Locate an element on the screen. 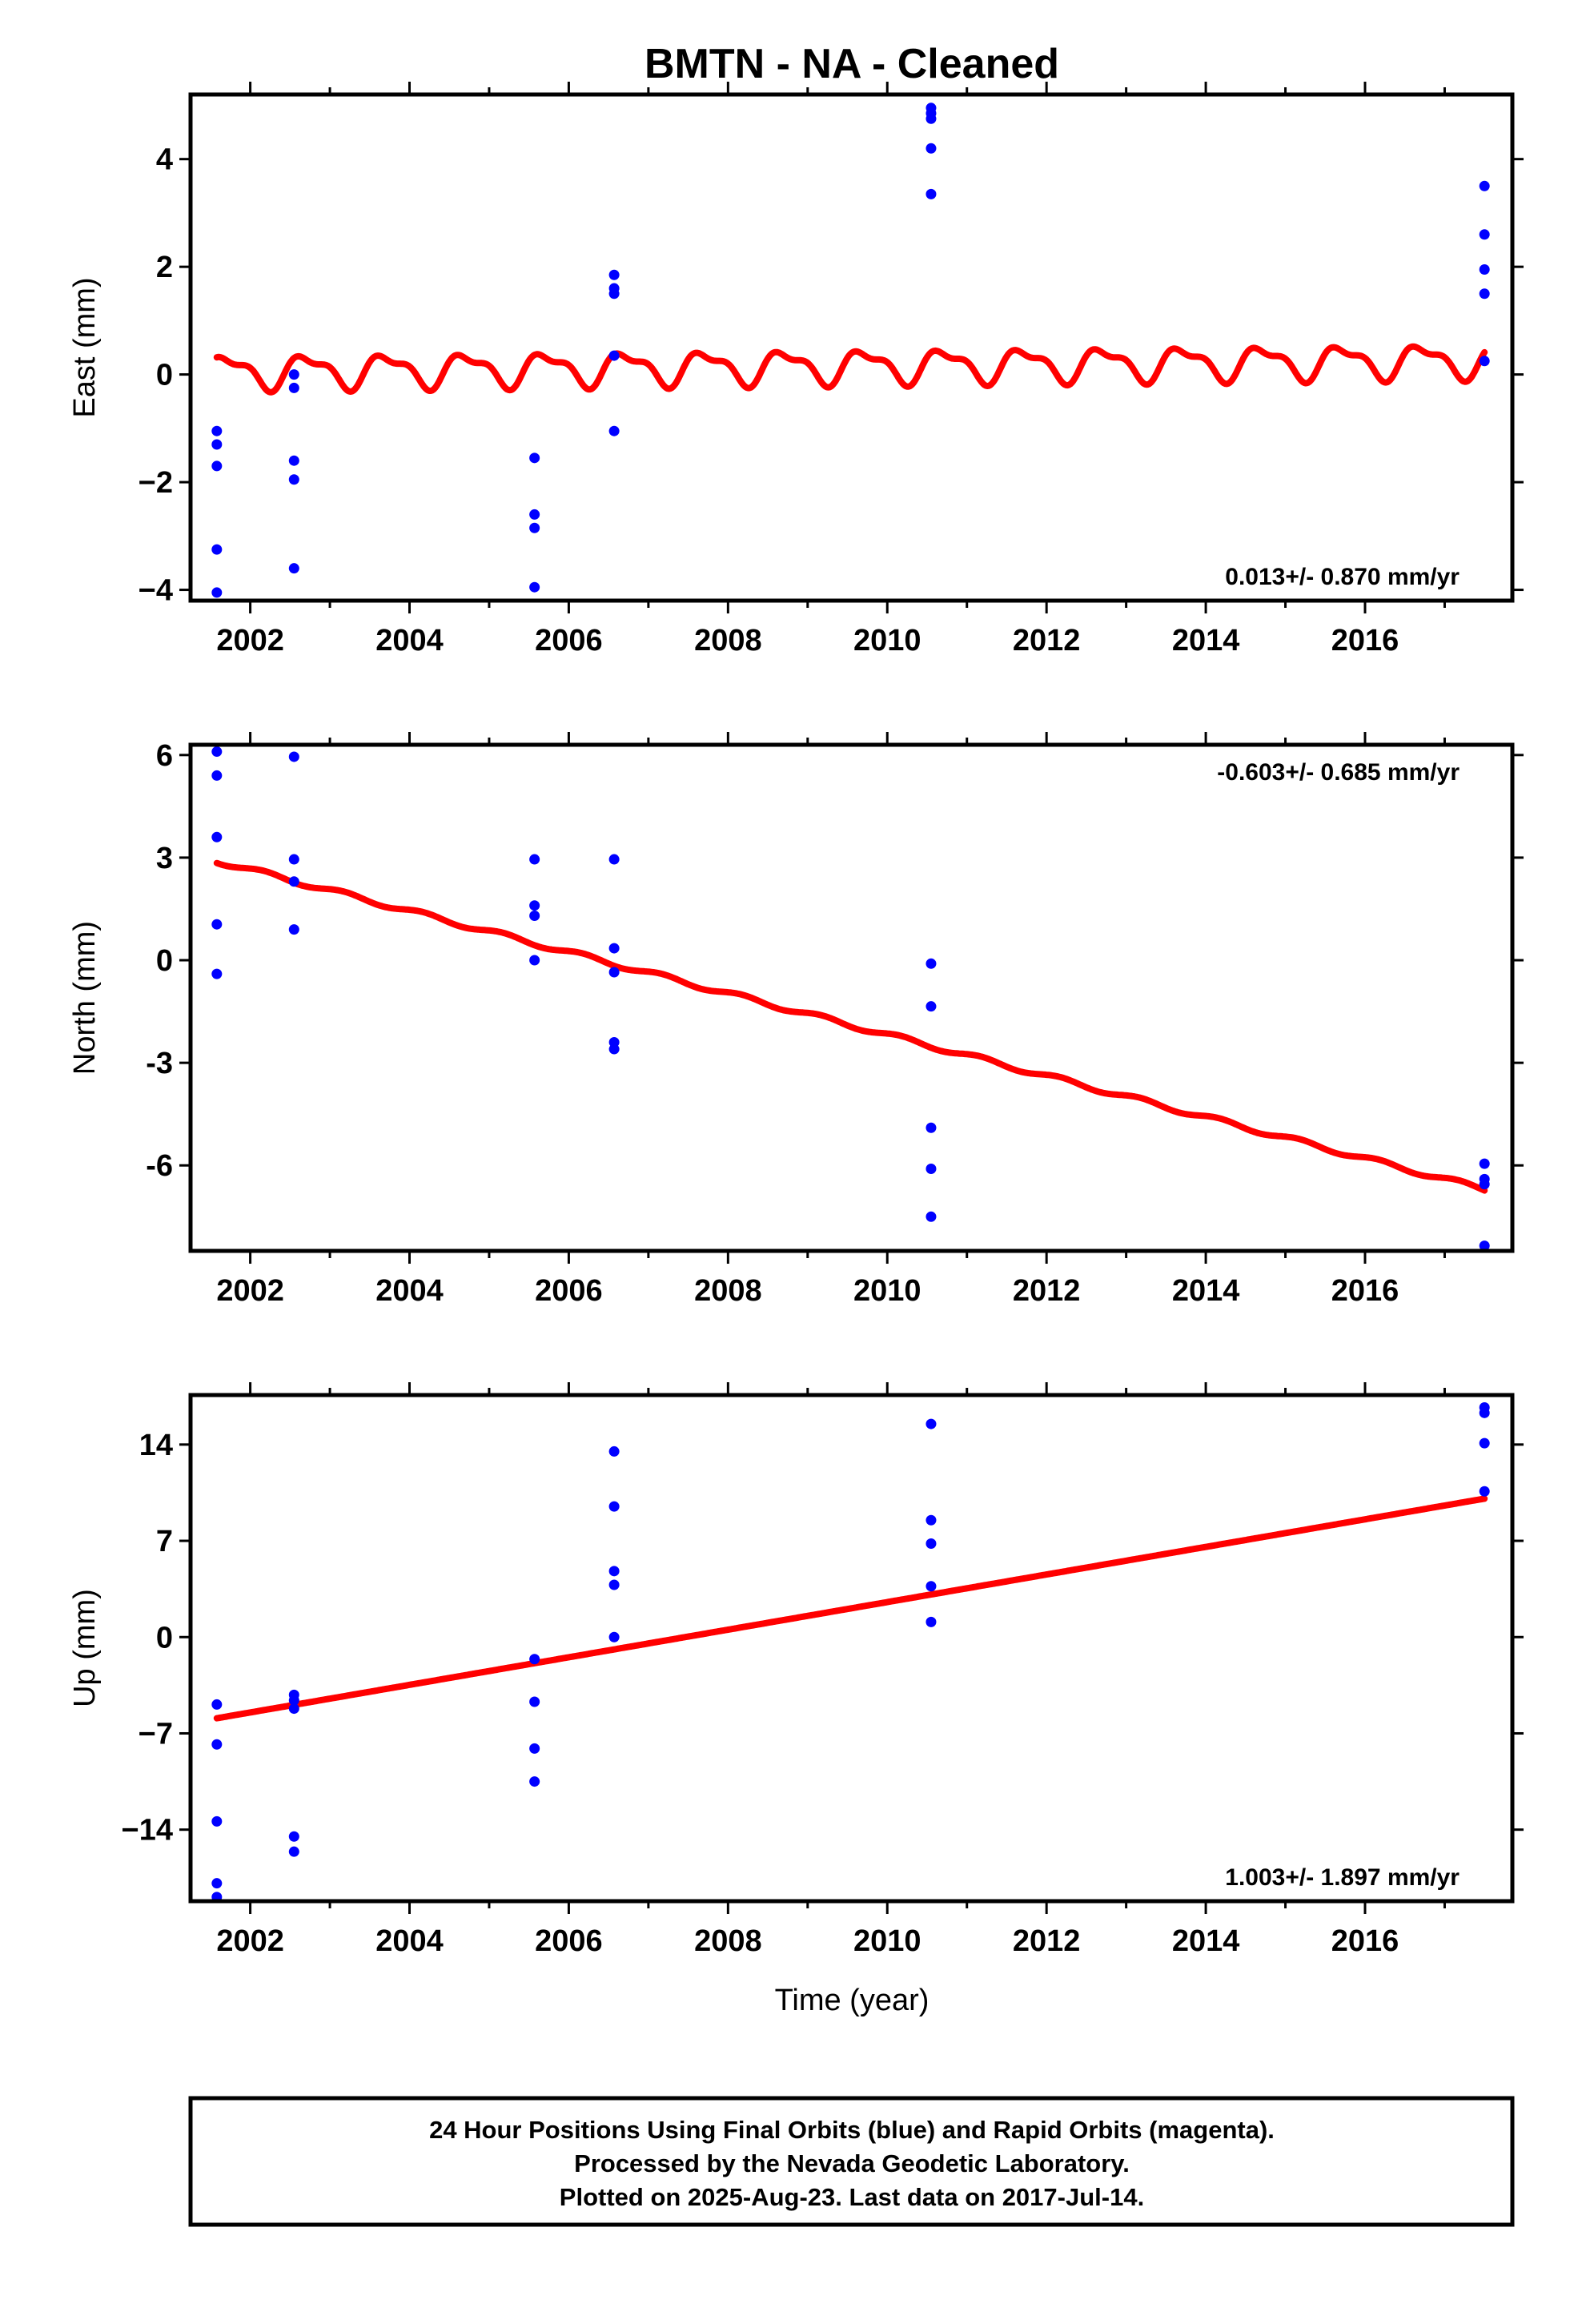 The width and height of the screenshot is (1582, 2324). north-ytick-label: -6 is located at coordinates (159, 1166).